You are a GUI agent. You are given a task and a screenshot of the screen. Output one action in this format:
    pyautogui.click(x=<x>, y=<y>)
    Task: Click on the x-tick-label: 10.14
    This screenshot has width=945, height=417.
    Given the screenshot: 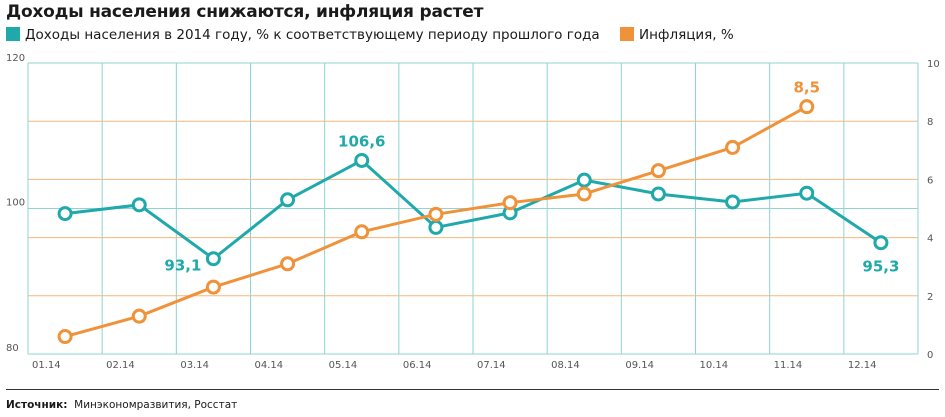 What is the action you would take?
    pyautogui.click(x=714, y=365)
    